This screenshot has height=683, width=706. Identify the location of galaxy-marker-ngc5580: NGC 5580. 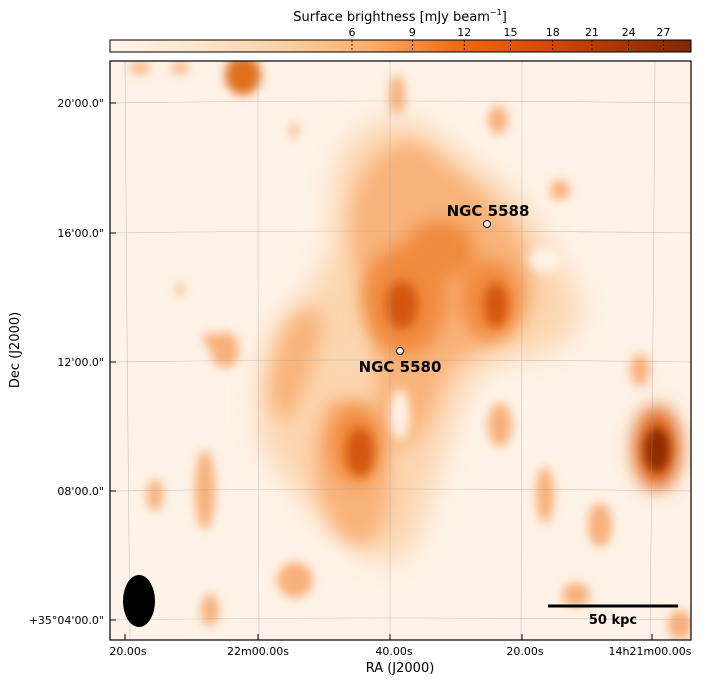
(400, 361).